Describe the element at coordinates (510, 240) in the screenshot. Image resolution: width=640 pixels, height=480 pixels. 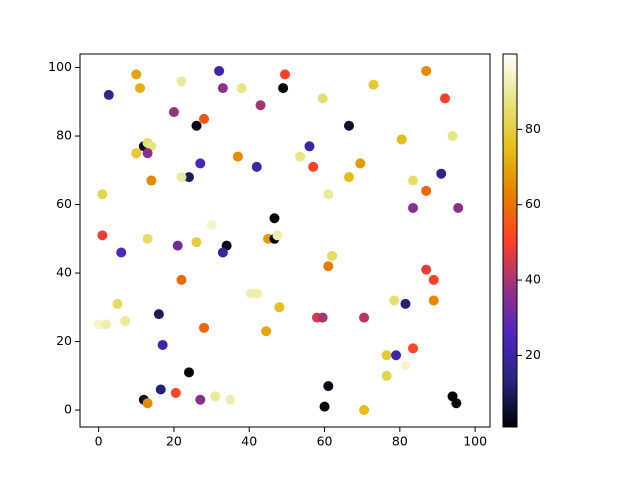
I see `colorbar` at that location.